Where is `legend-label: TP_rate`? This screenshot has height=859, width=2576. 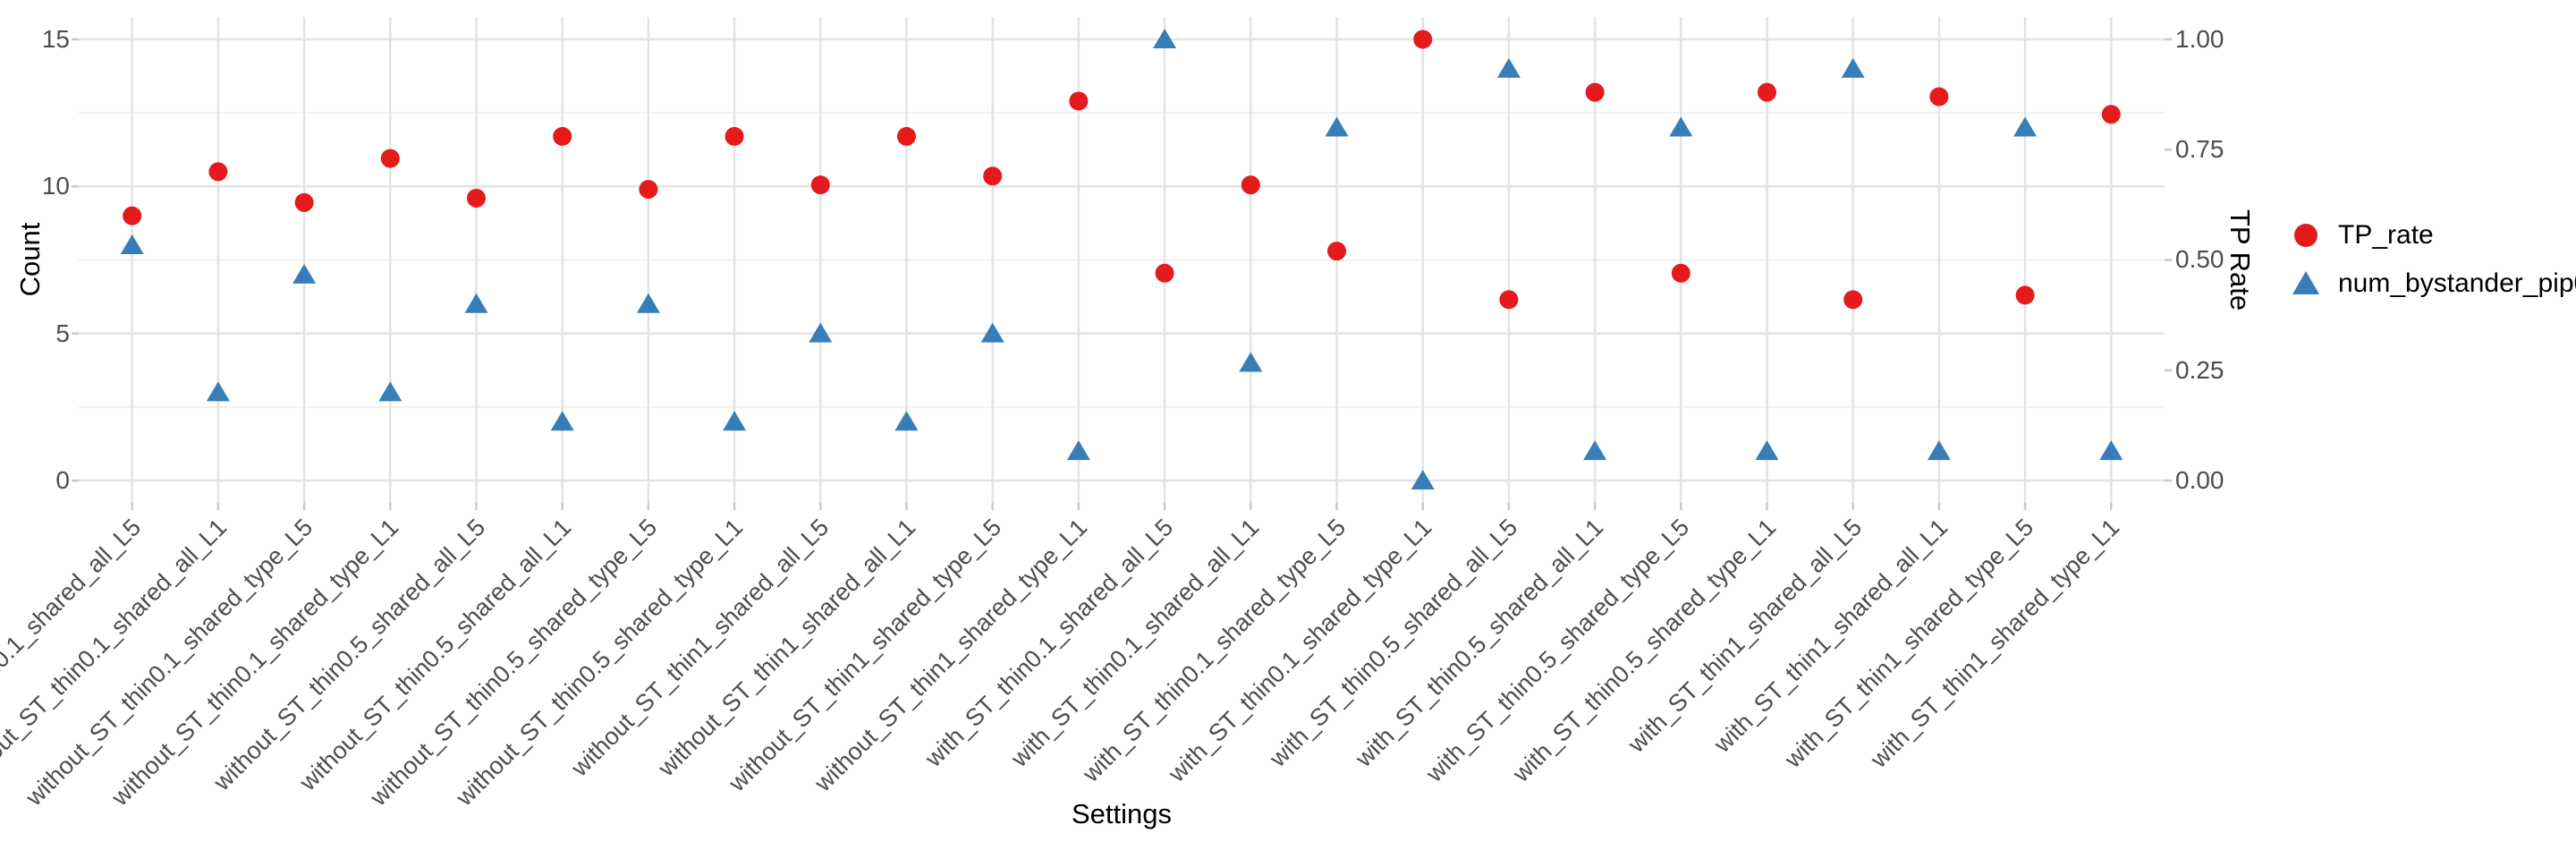 legend-label: TP_rate is located at coordinates (2386, 234).